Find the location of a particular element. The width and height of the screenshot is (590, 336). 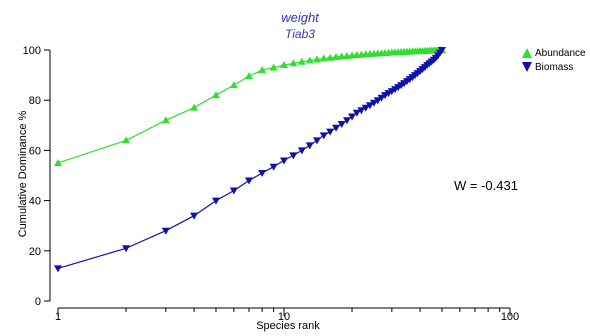

legend: Abundance Biomass is located at coordinates (554, 60).